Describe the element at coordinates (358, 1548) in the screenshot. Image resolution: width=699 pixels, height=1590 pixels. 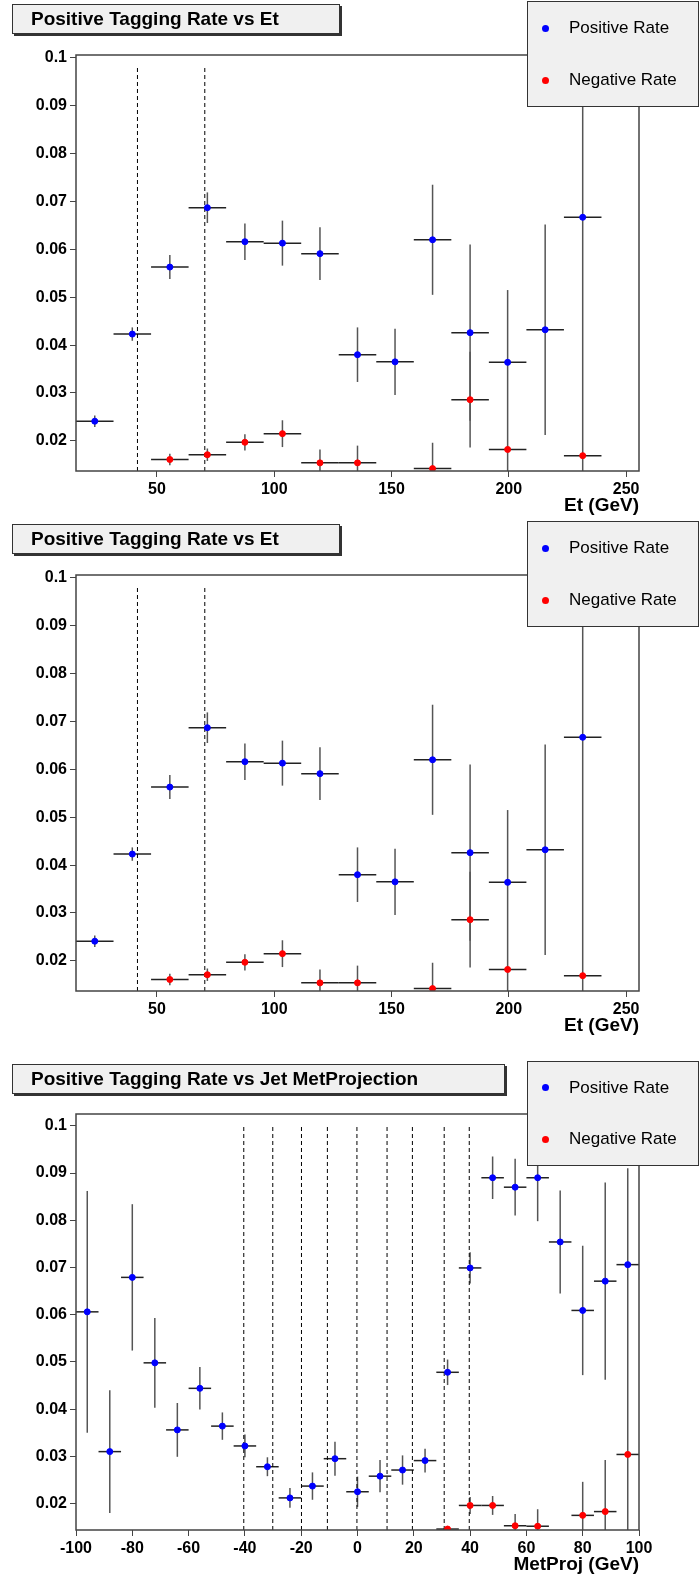
I see `x-tick-label: 0` at that location.